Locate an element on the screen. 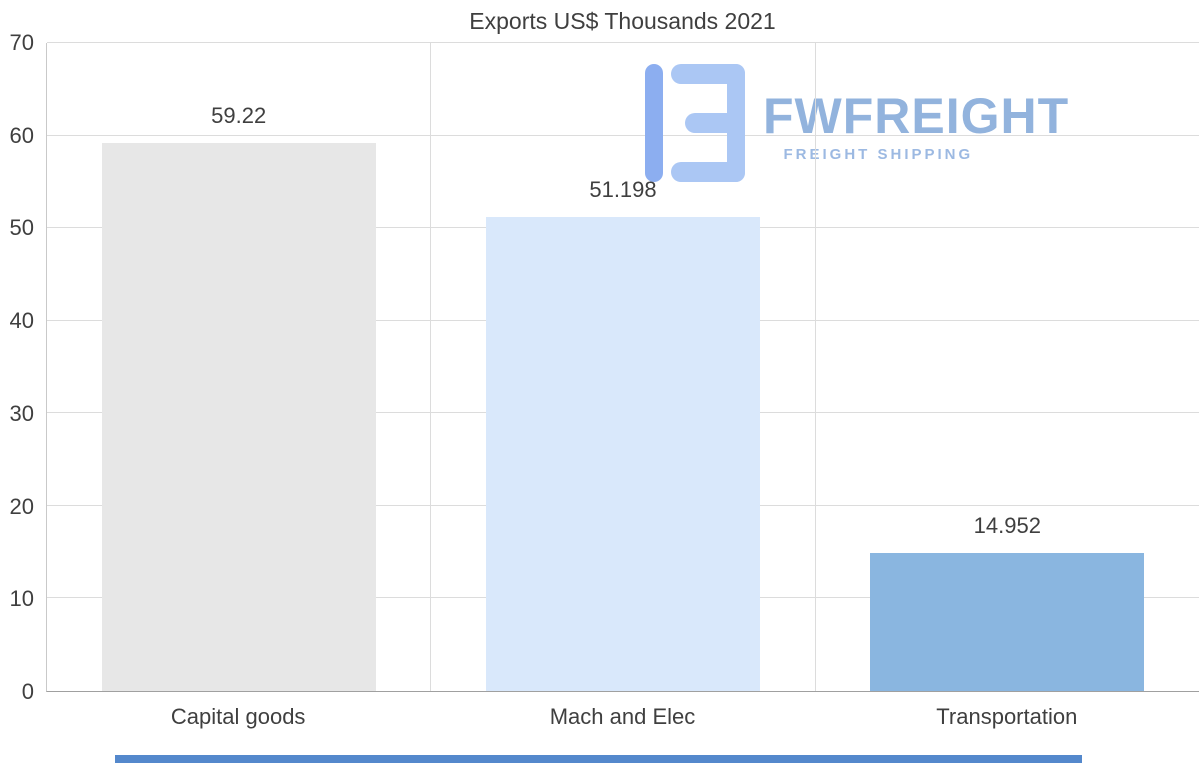 This screenshot has width=1200, height=763. y-tick-label: 50 is located at coordinates (21, 228).